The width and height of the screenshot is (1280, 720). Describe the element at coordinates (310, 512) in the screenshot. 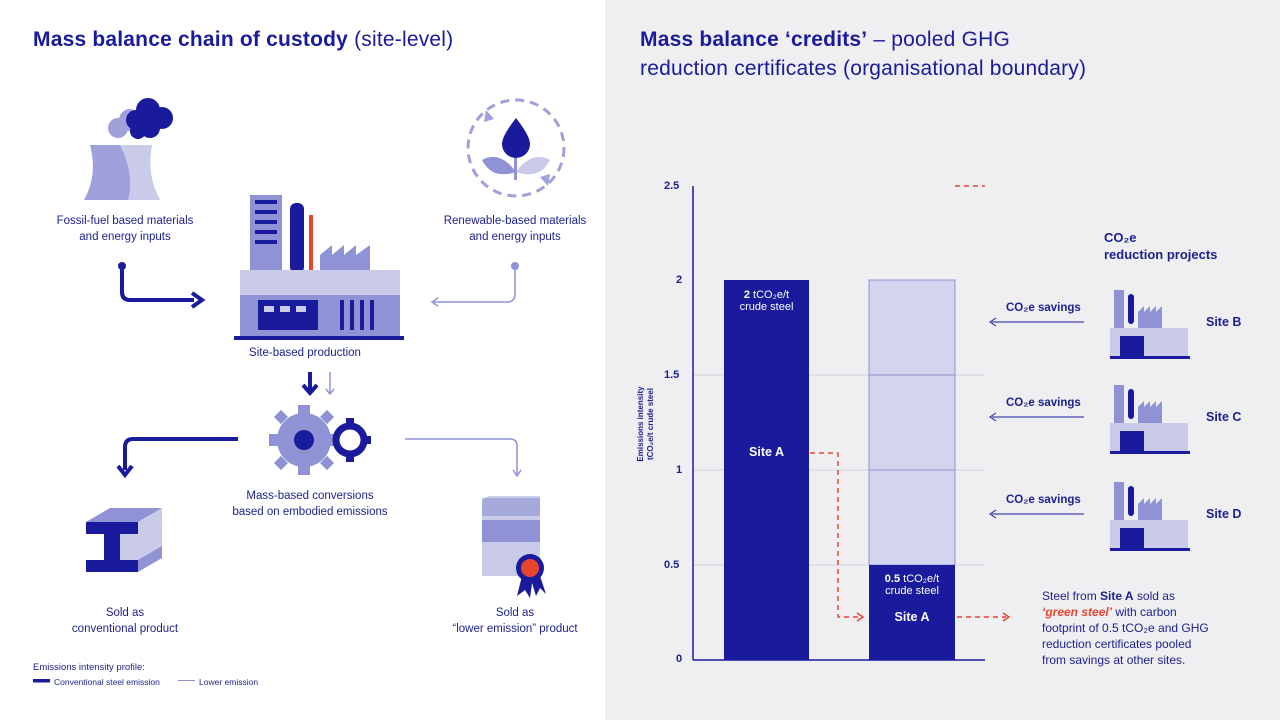

I see `conversion-label-line2: based on embodied emissions` at that location.